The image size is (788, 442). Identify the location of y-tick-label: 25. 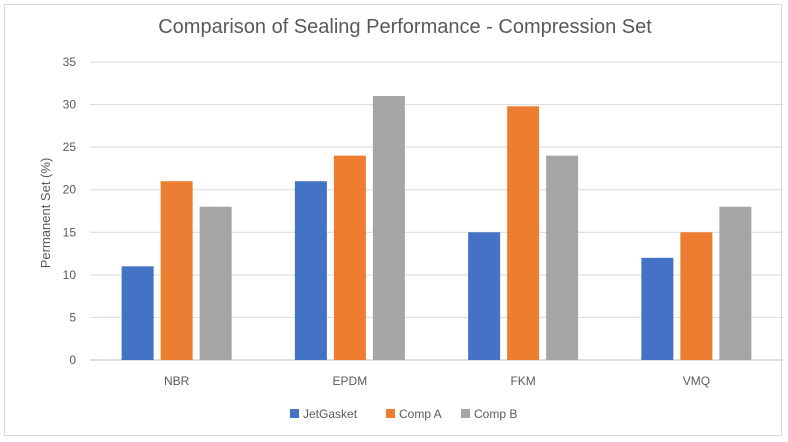
(70, 147).